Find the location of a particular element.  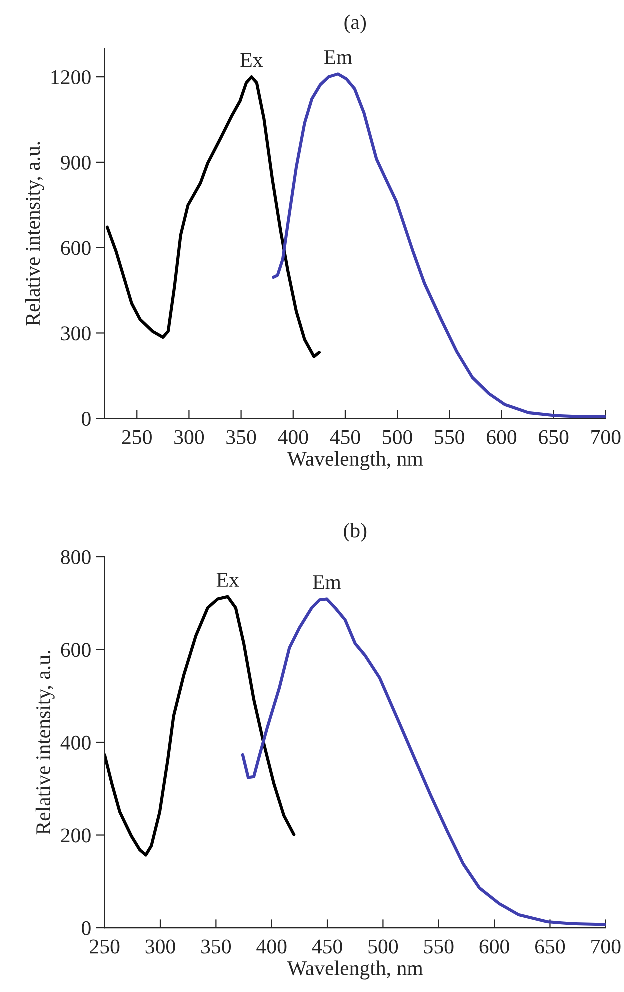

chart-title: (a) is located at coordinates (355, 24).